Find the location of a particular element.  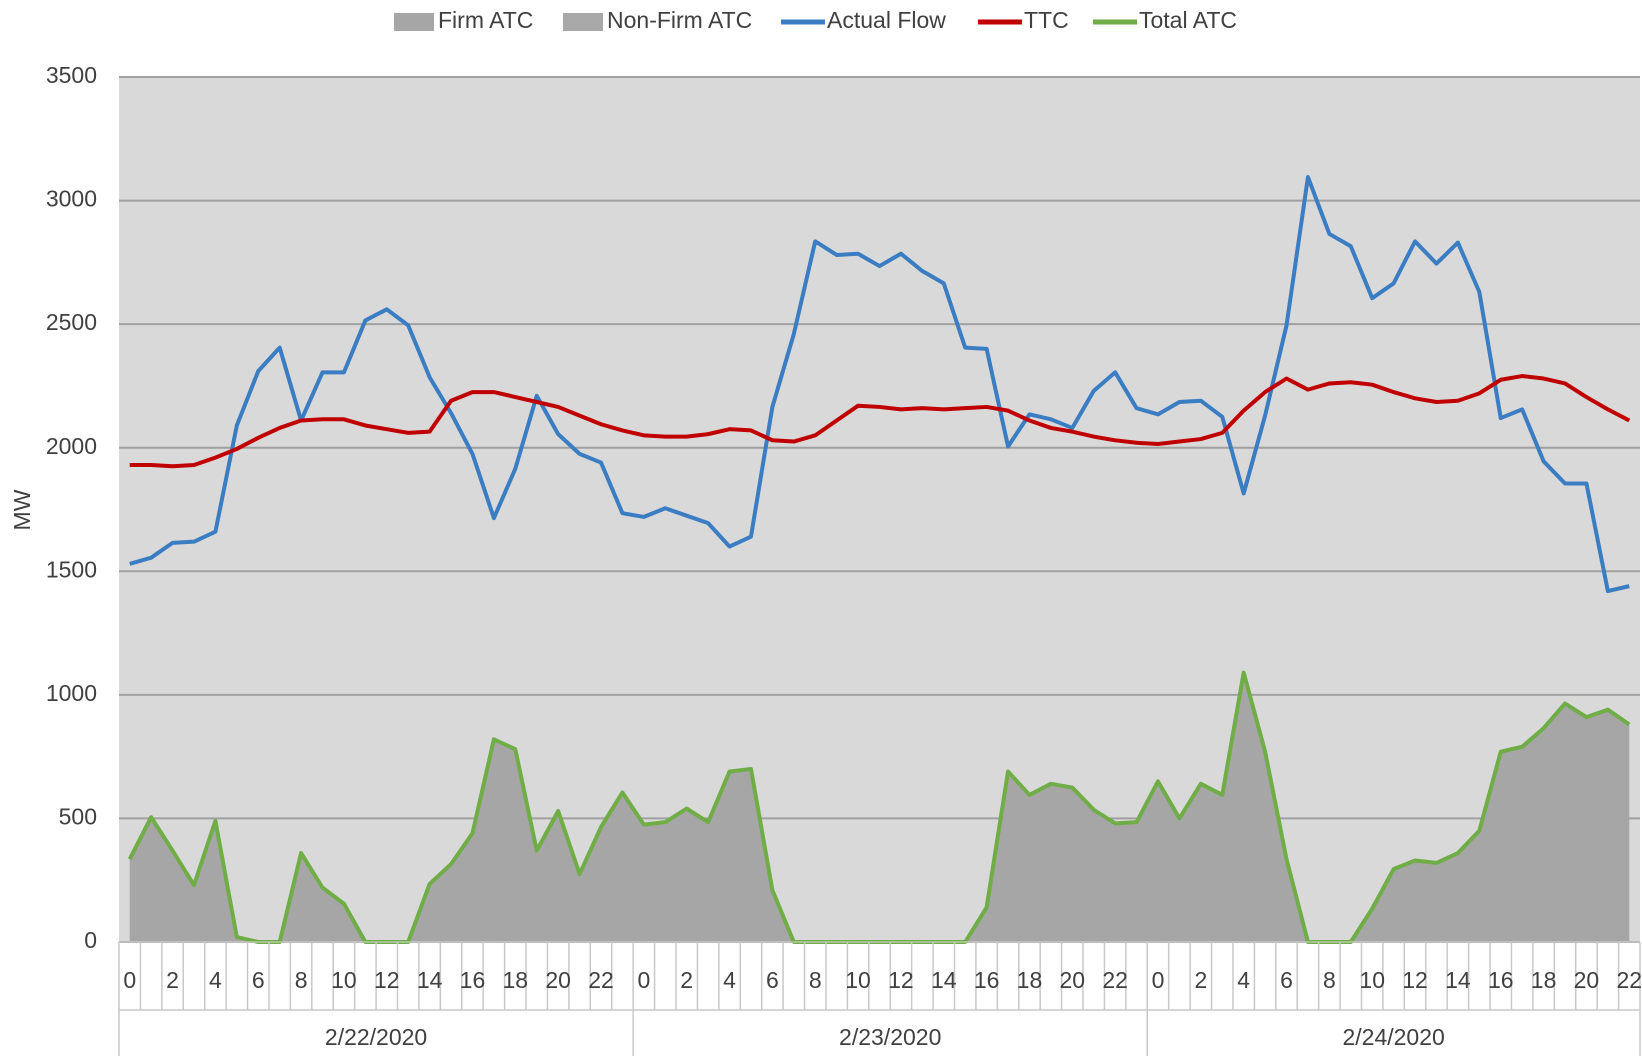

y-tick-label: 3000 is located at coordinates (71, 199).